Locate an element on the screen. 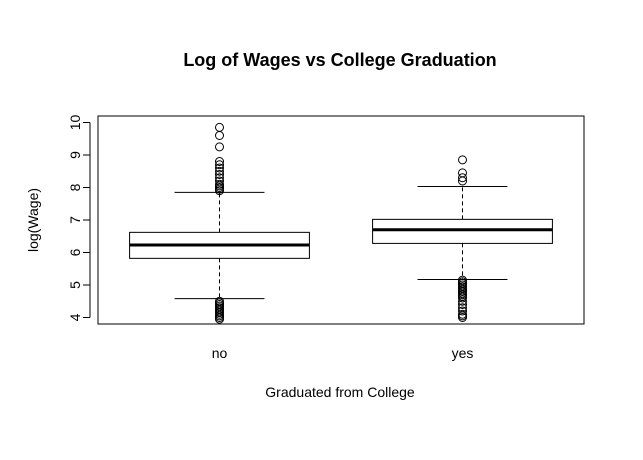 Image resolution: width=643 pixels, height=460 pixels. y-tick-label: 7 is located at coordinates (75, 220).